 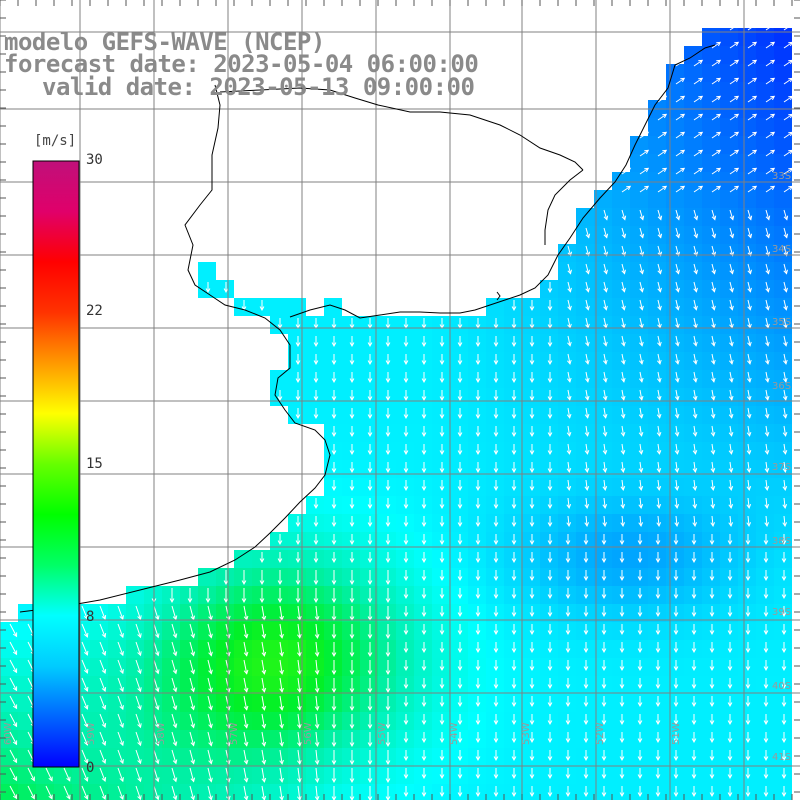 What do you see at coordinates (94, 311) in the screenshot?
I see `legend-tick-22: 22` at bounding box center [94, 311].